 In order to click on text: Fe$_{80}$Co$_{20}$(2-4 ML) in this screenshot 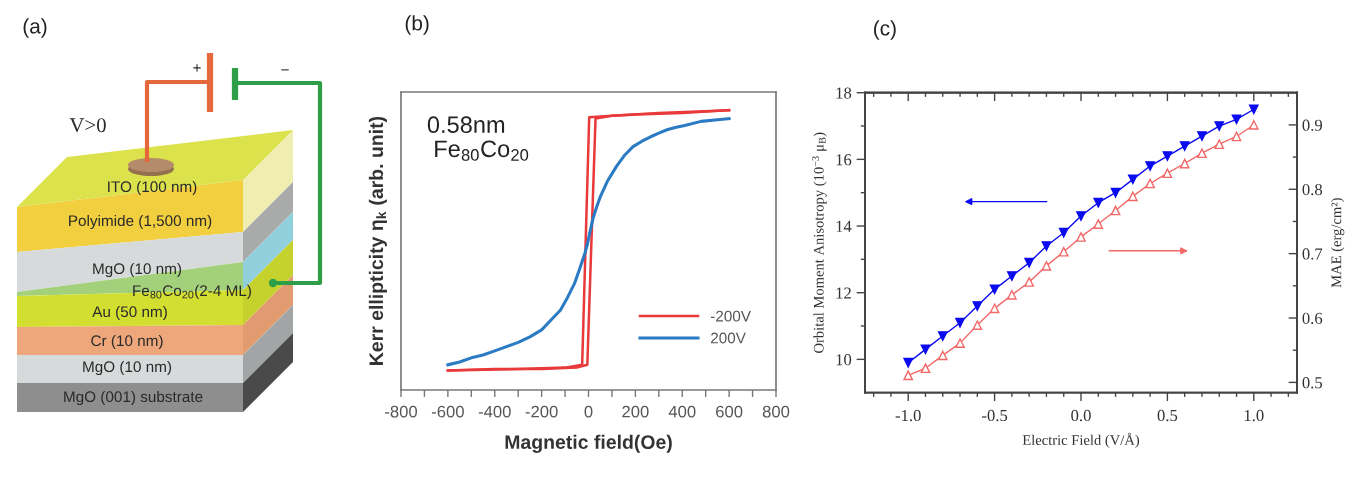, I will do `click(192, 292)`.